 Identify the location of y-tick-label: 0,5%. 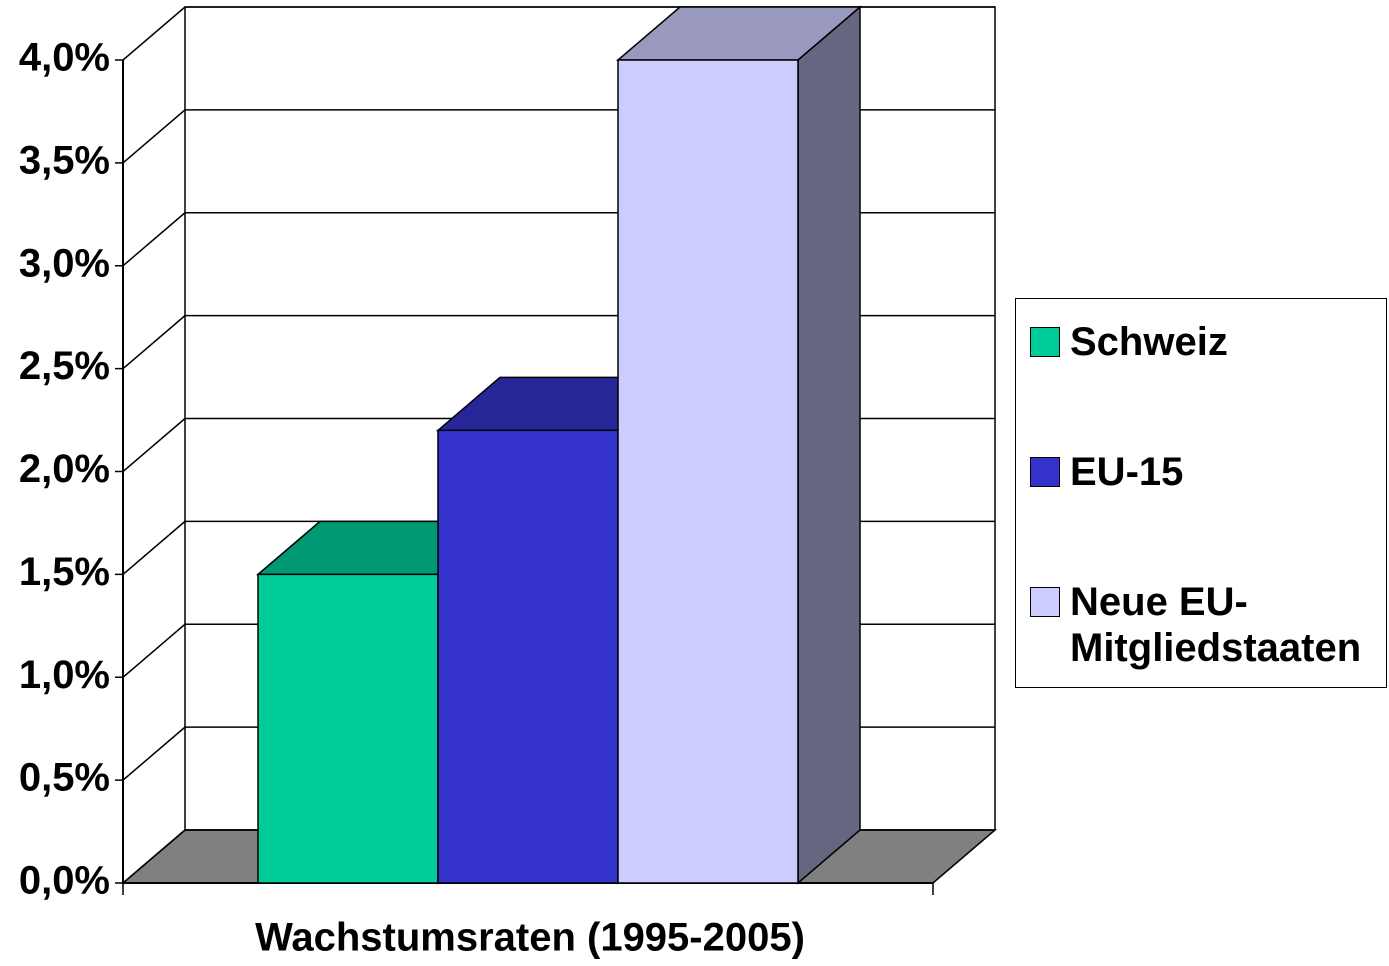
(64, 778).